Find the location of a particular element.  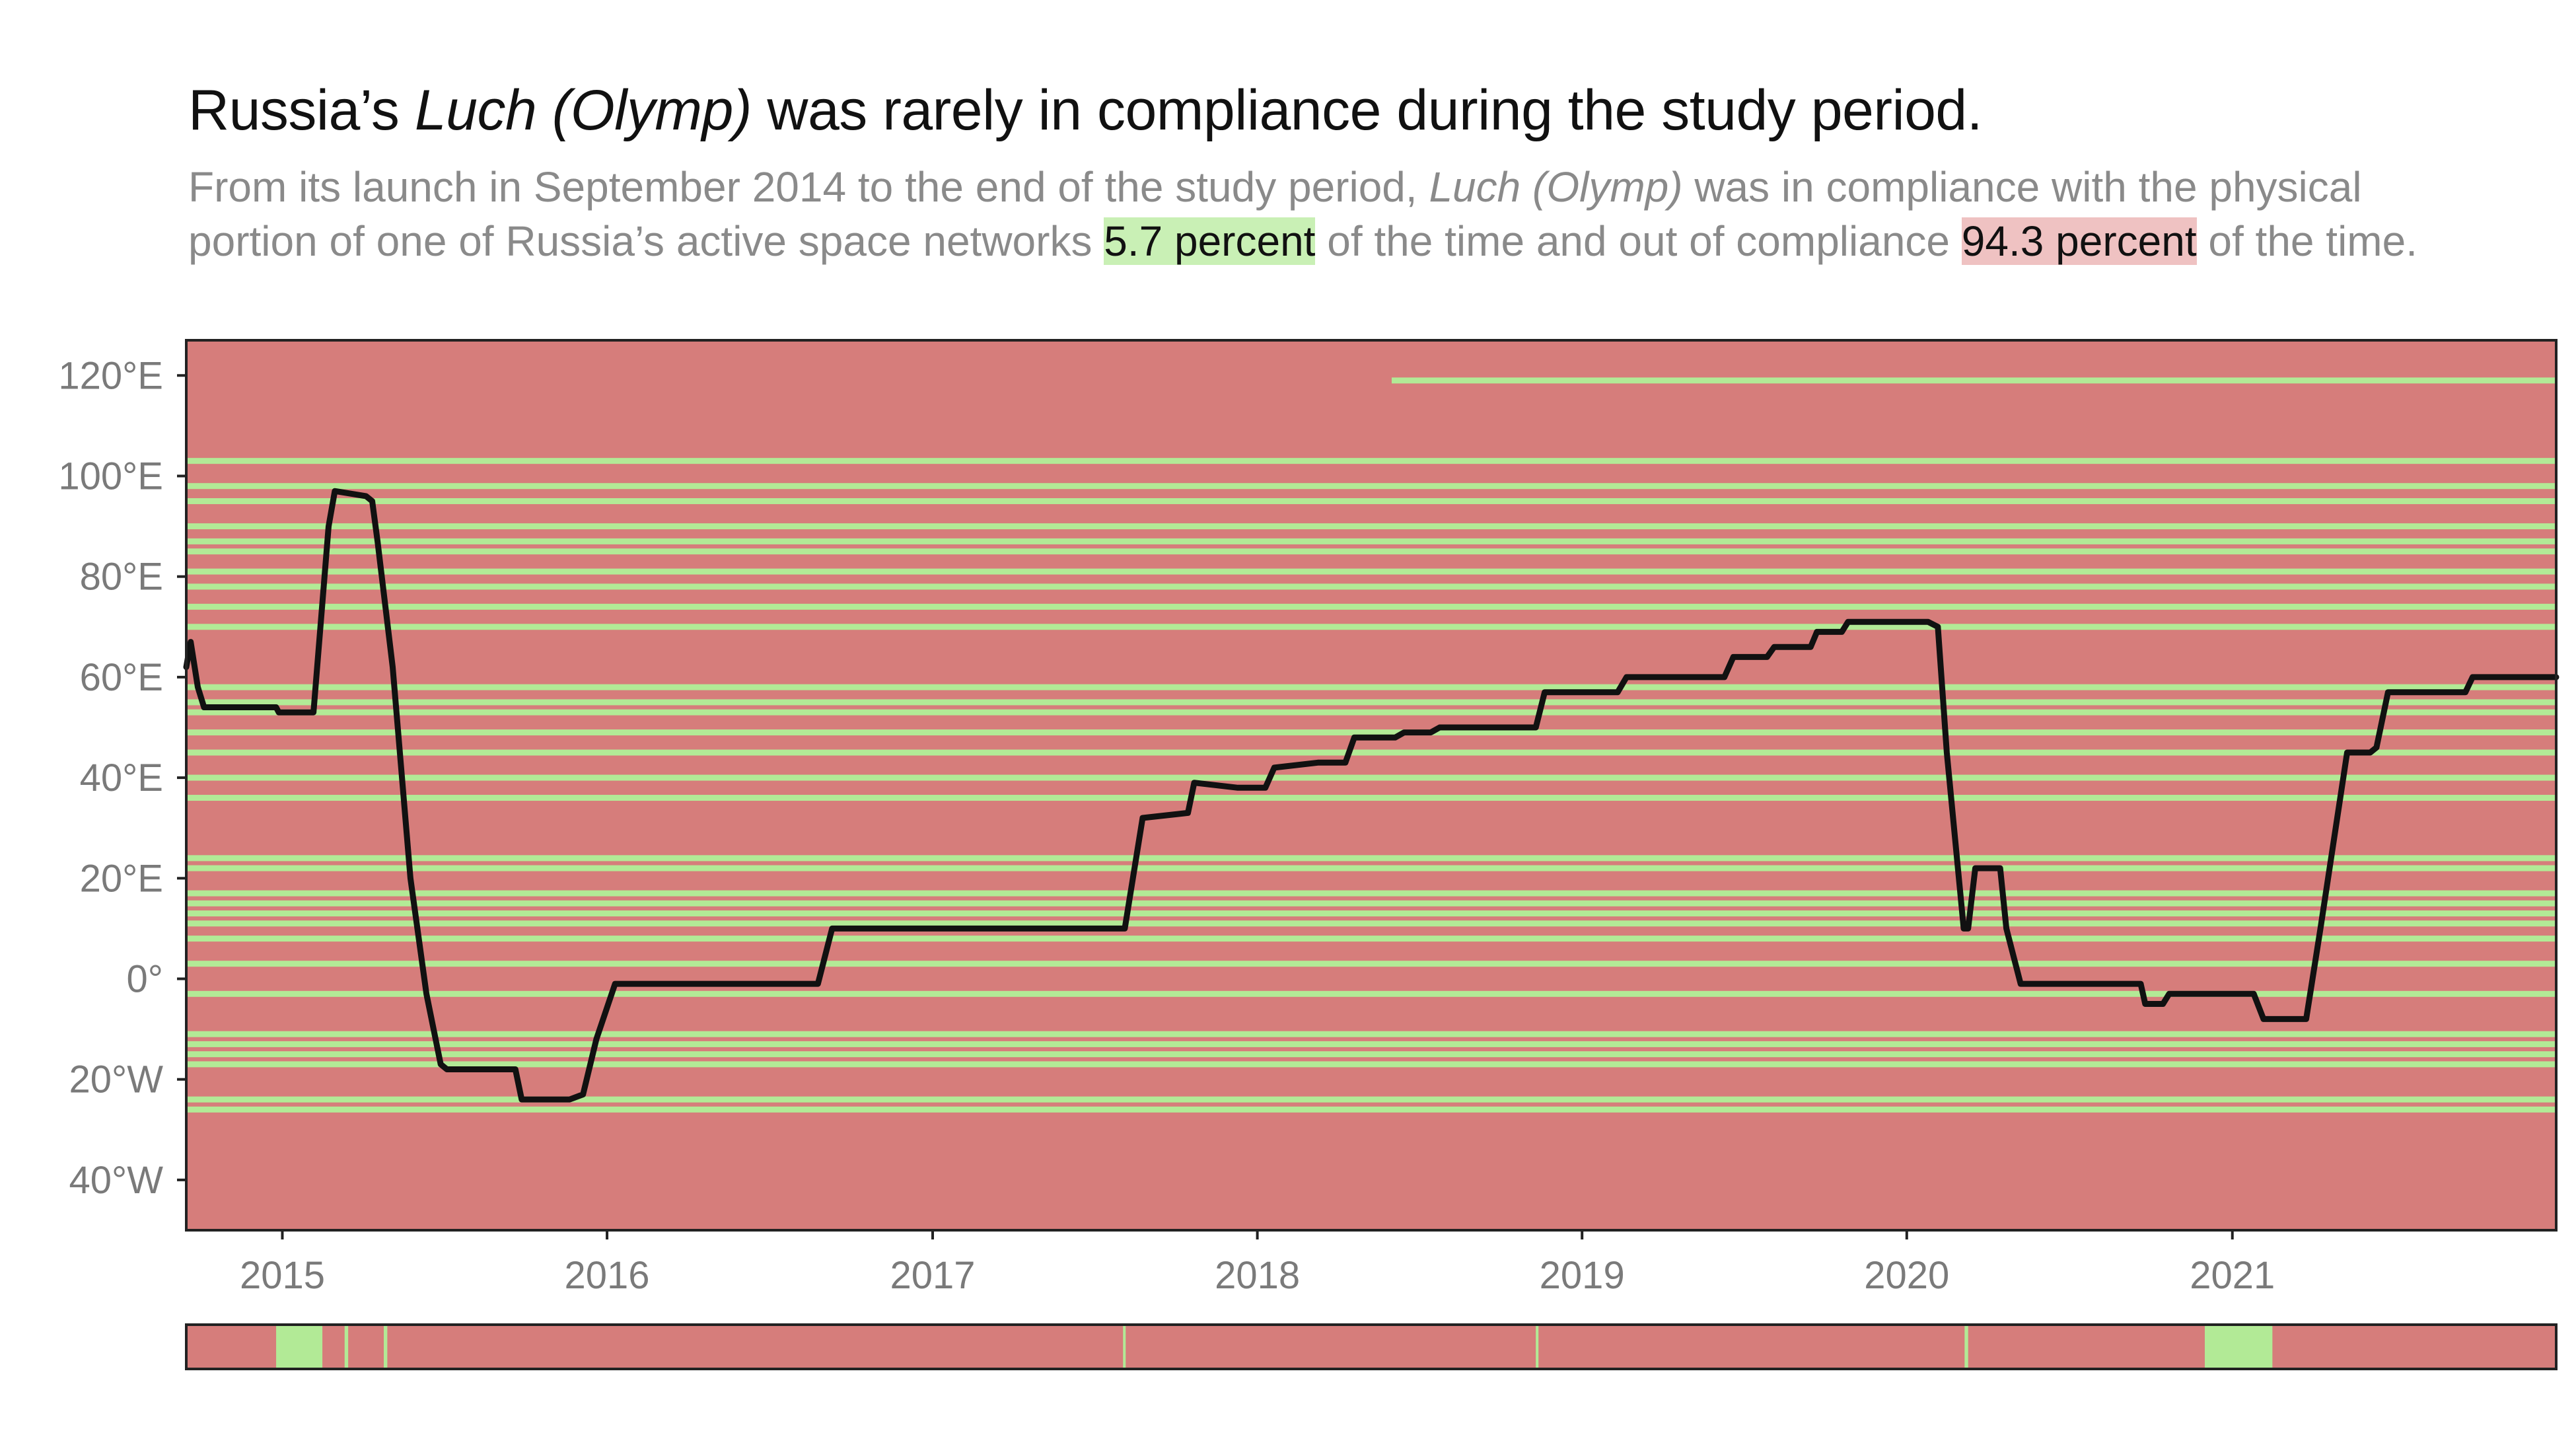

x-axis: 2015 2016 2017 2018 2019 2020 2021 is located at coordinates (1258, 1263).